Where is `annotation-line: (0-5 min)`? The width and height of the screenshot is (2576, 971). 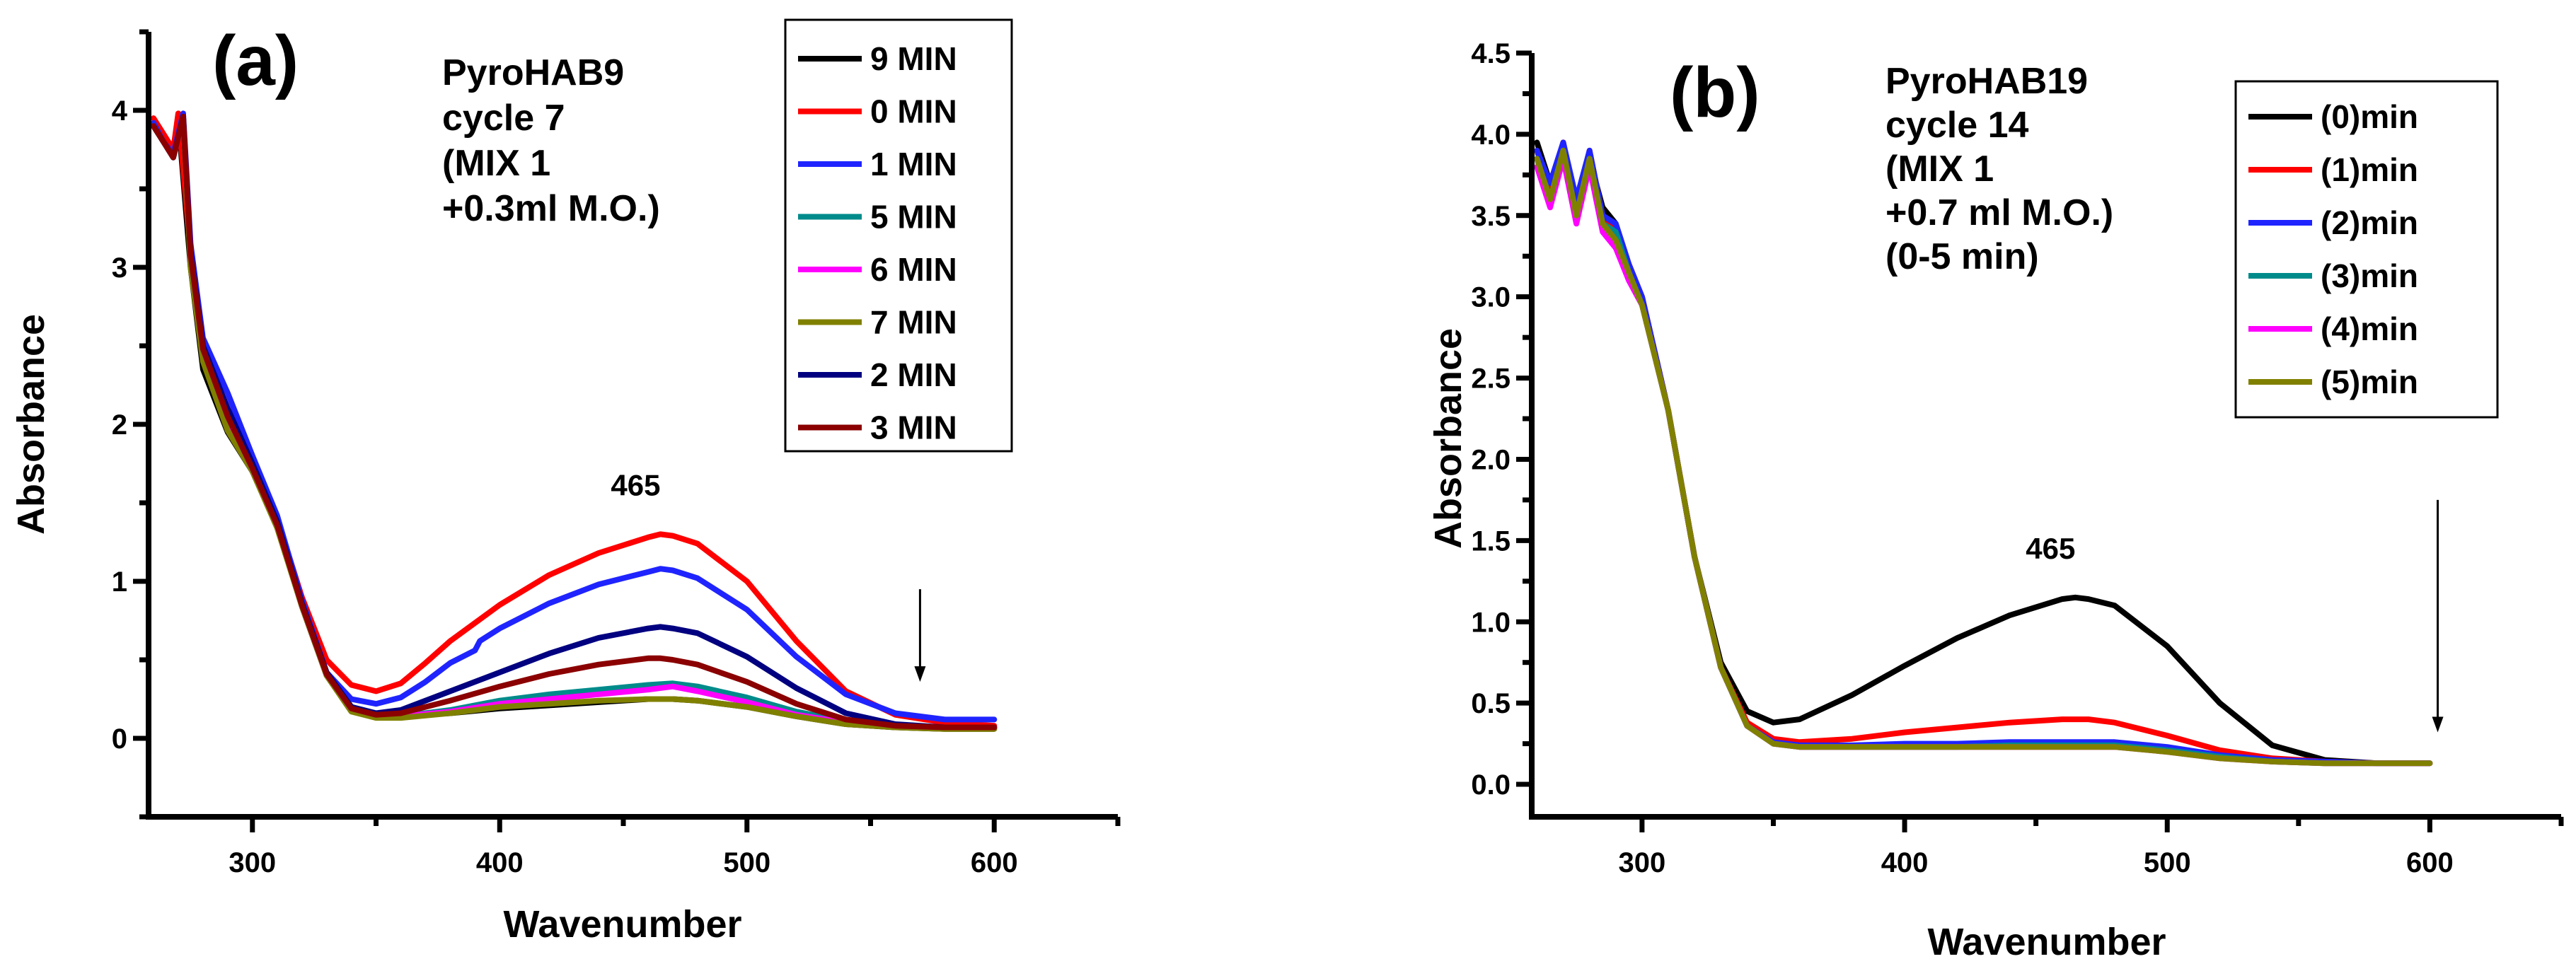
annotation-line: (0-5 min) is located at coordinates (1962, 256).